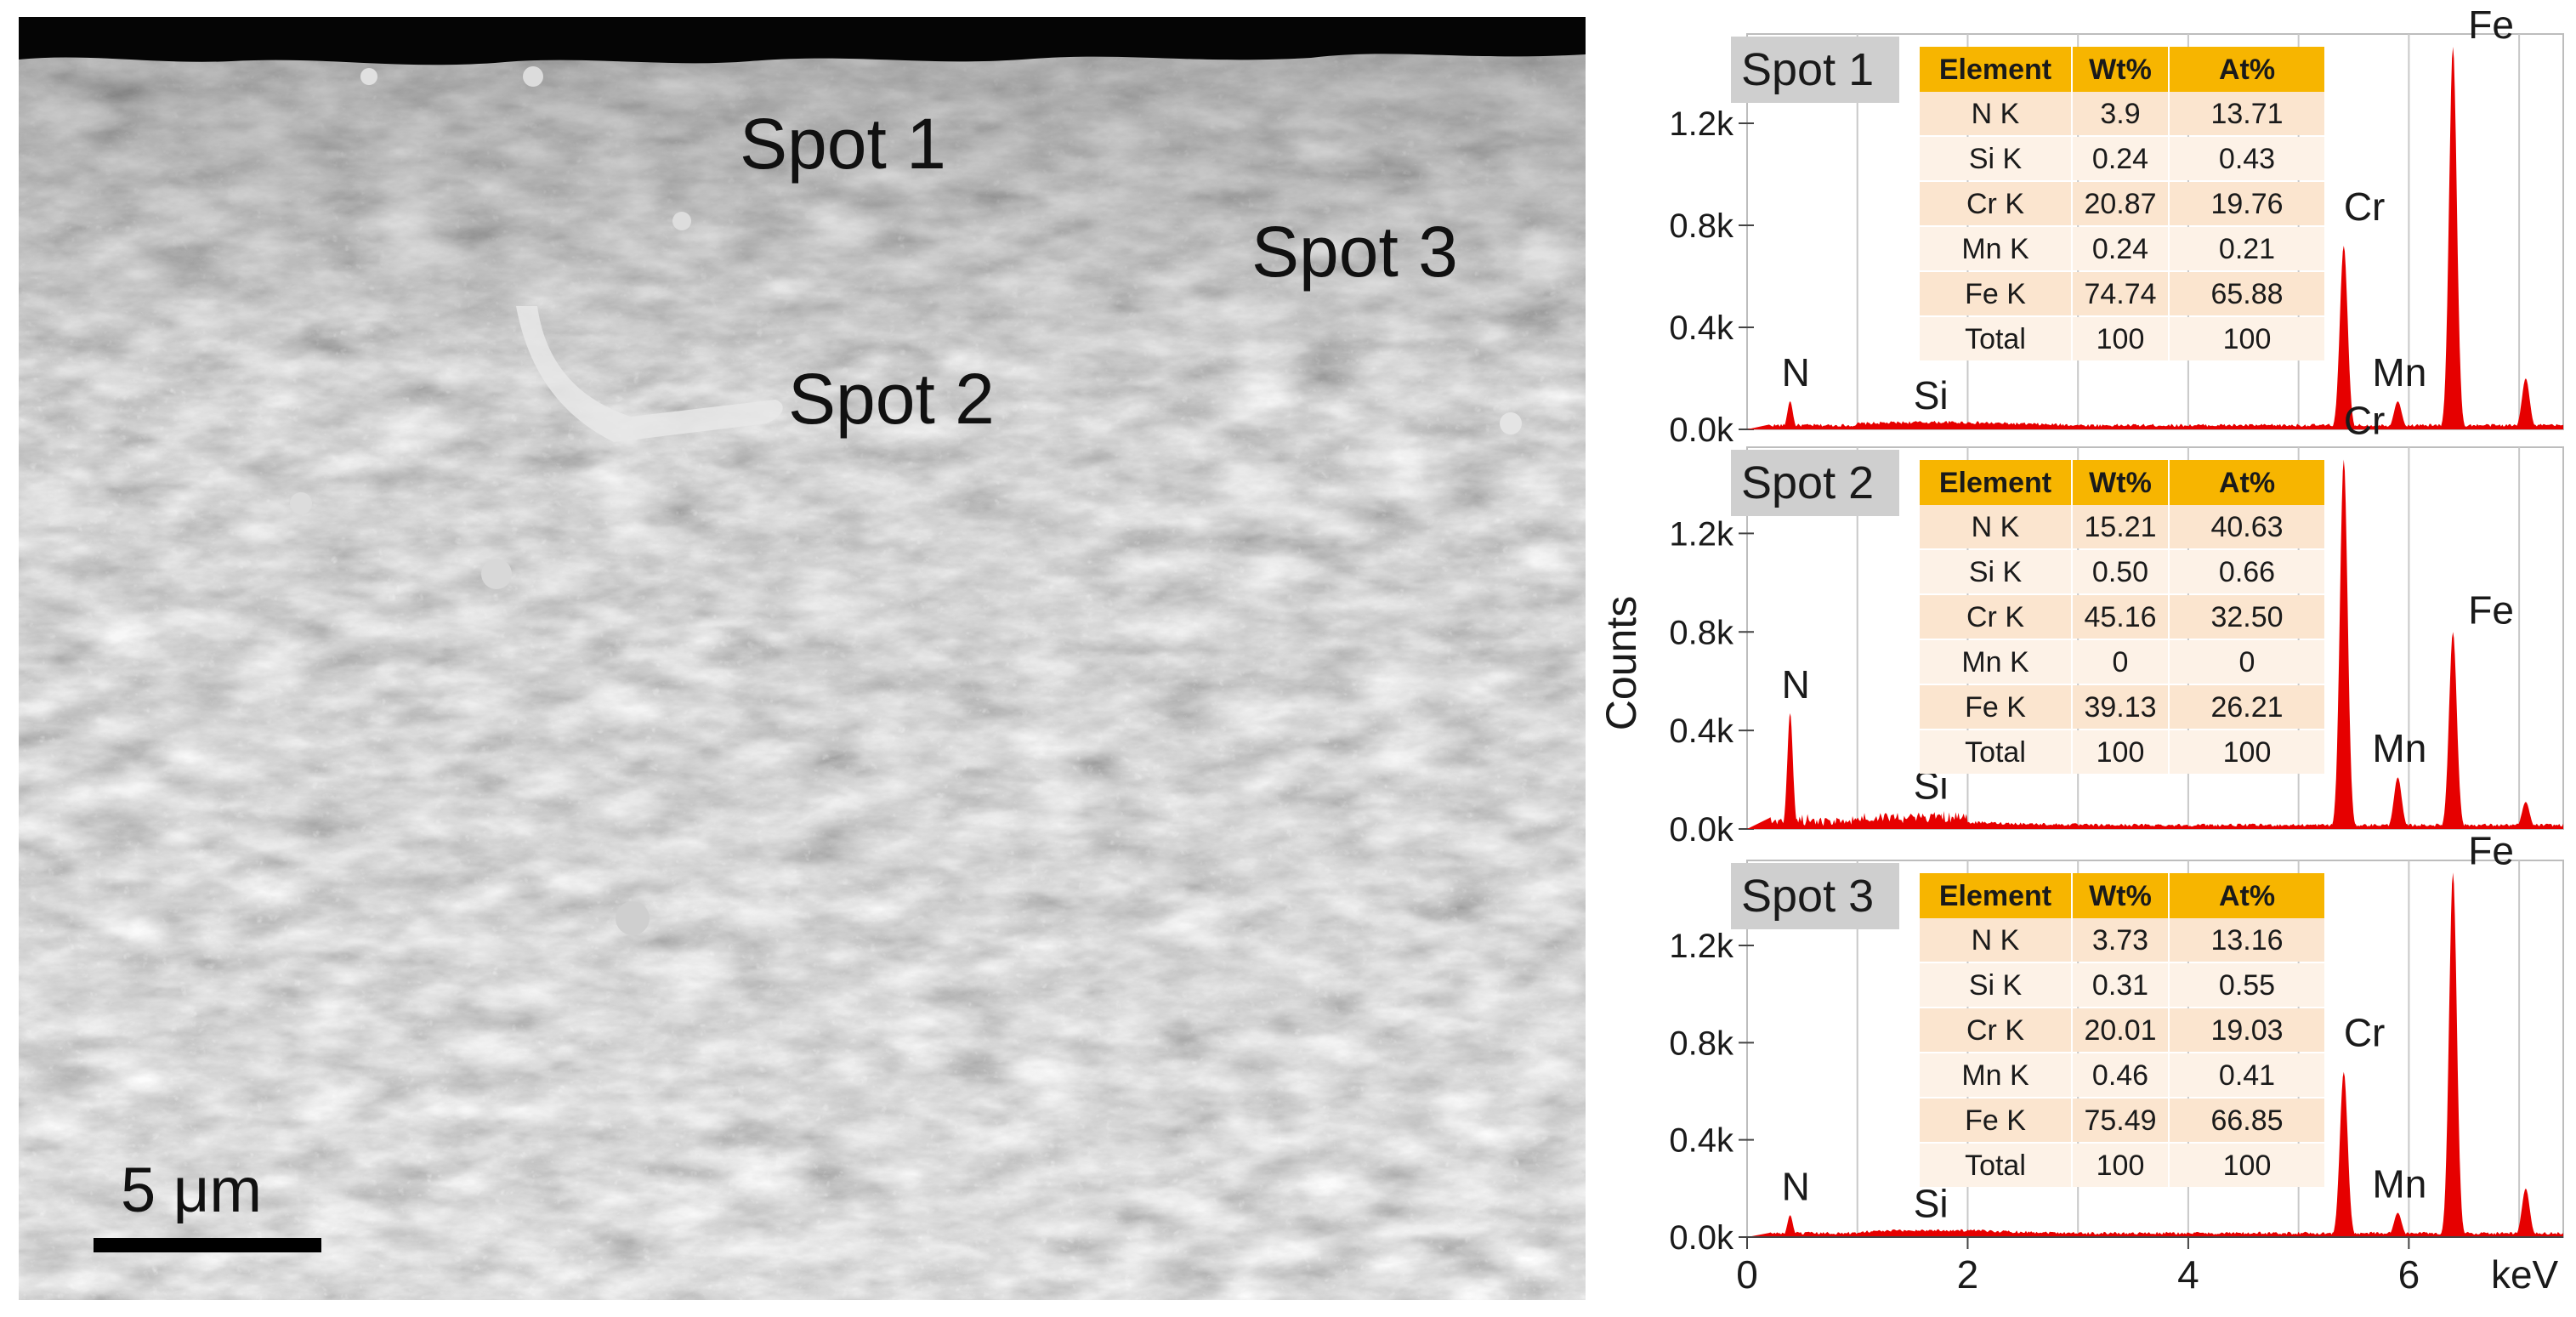 The width and height of the screenshot is (2576, 1317). I want to click on peak-label-n: N, so click(1796, 372).